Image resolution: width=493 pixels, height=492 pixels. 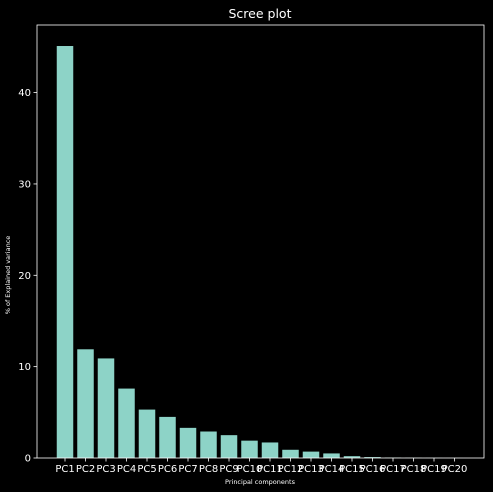 I want to click on y-tick-label: 40, so click(x=24, y=93).